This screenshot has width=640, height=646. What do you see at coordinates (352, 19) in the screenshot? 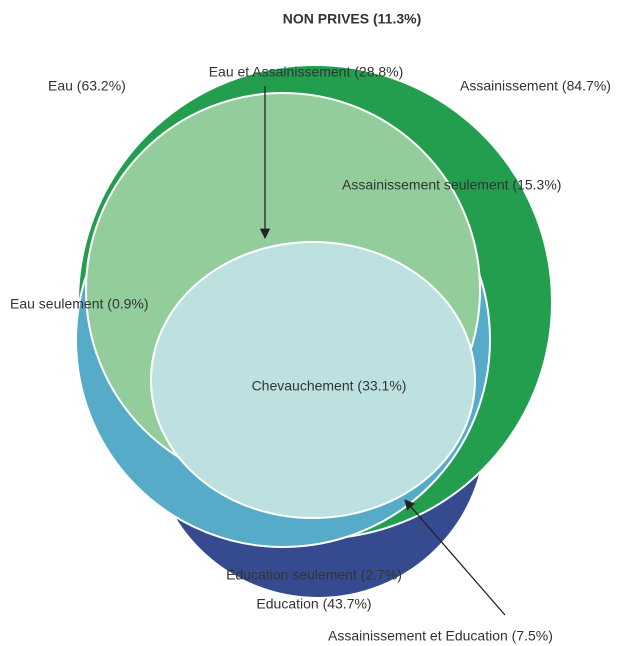
I see `title: NON PRIVES (11.3%)` at bounding box center [352, 19].